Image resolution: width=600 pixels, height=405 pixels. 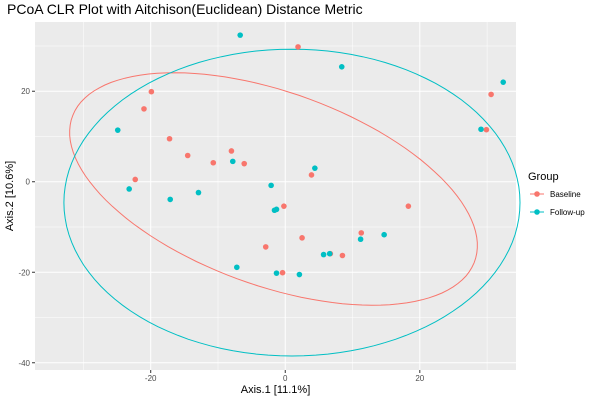 I want to click on y-axis-ticks: -40 -20 0 20, so click(x=26, y=227).